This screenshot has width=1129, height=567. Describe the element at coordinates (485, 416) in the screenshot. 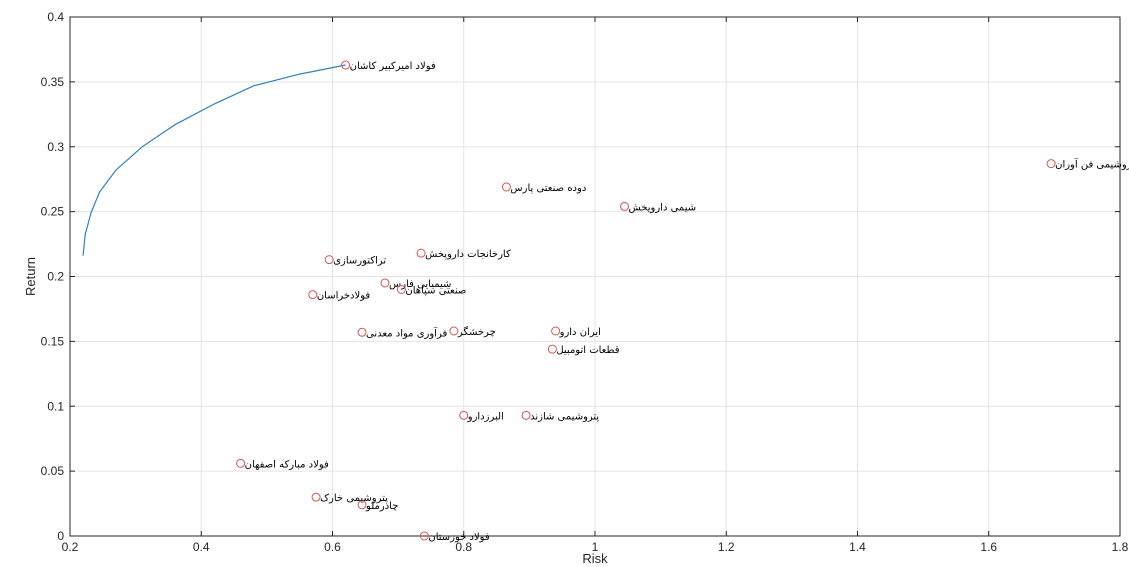

I see `data-point-label: البرزدارو` at that location.